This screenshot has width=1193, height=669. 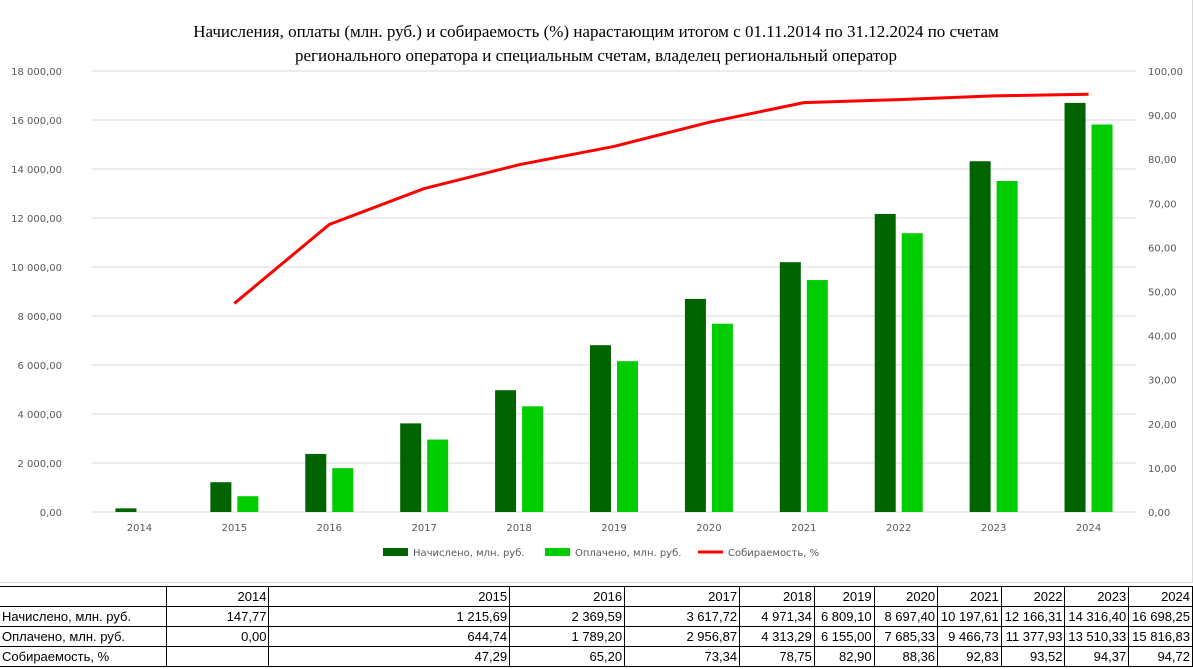 I want to click on table-cell: 65,20, so click(x=567, y=656).